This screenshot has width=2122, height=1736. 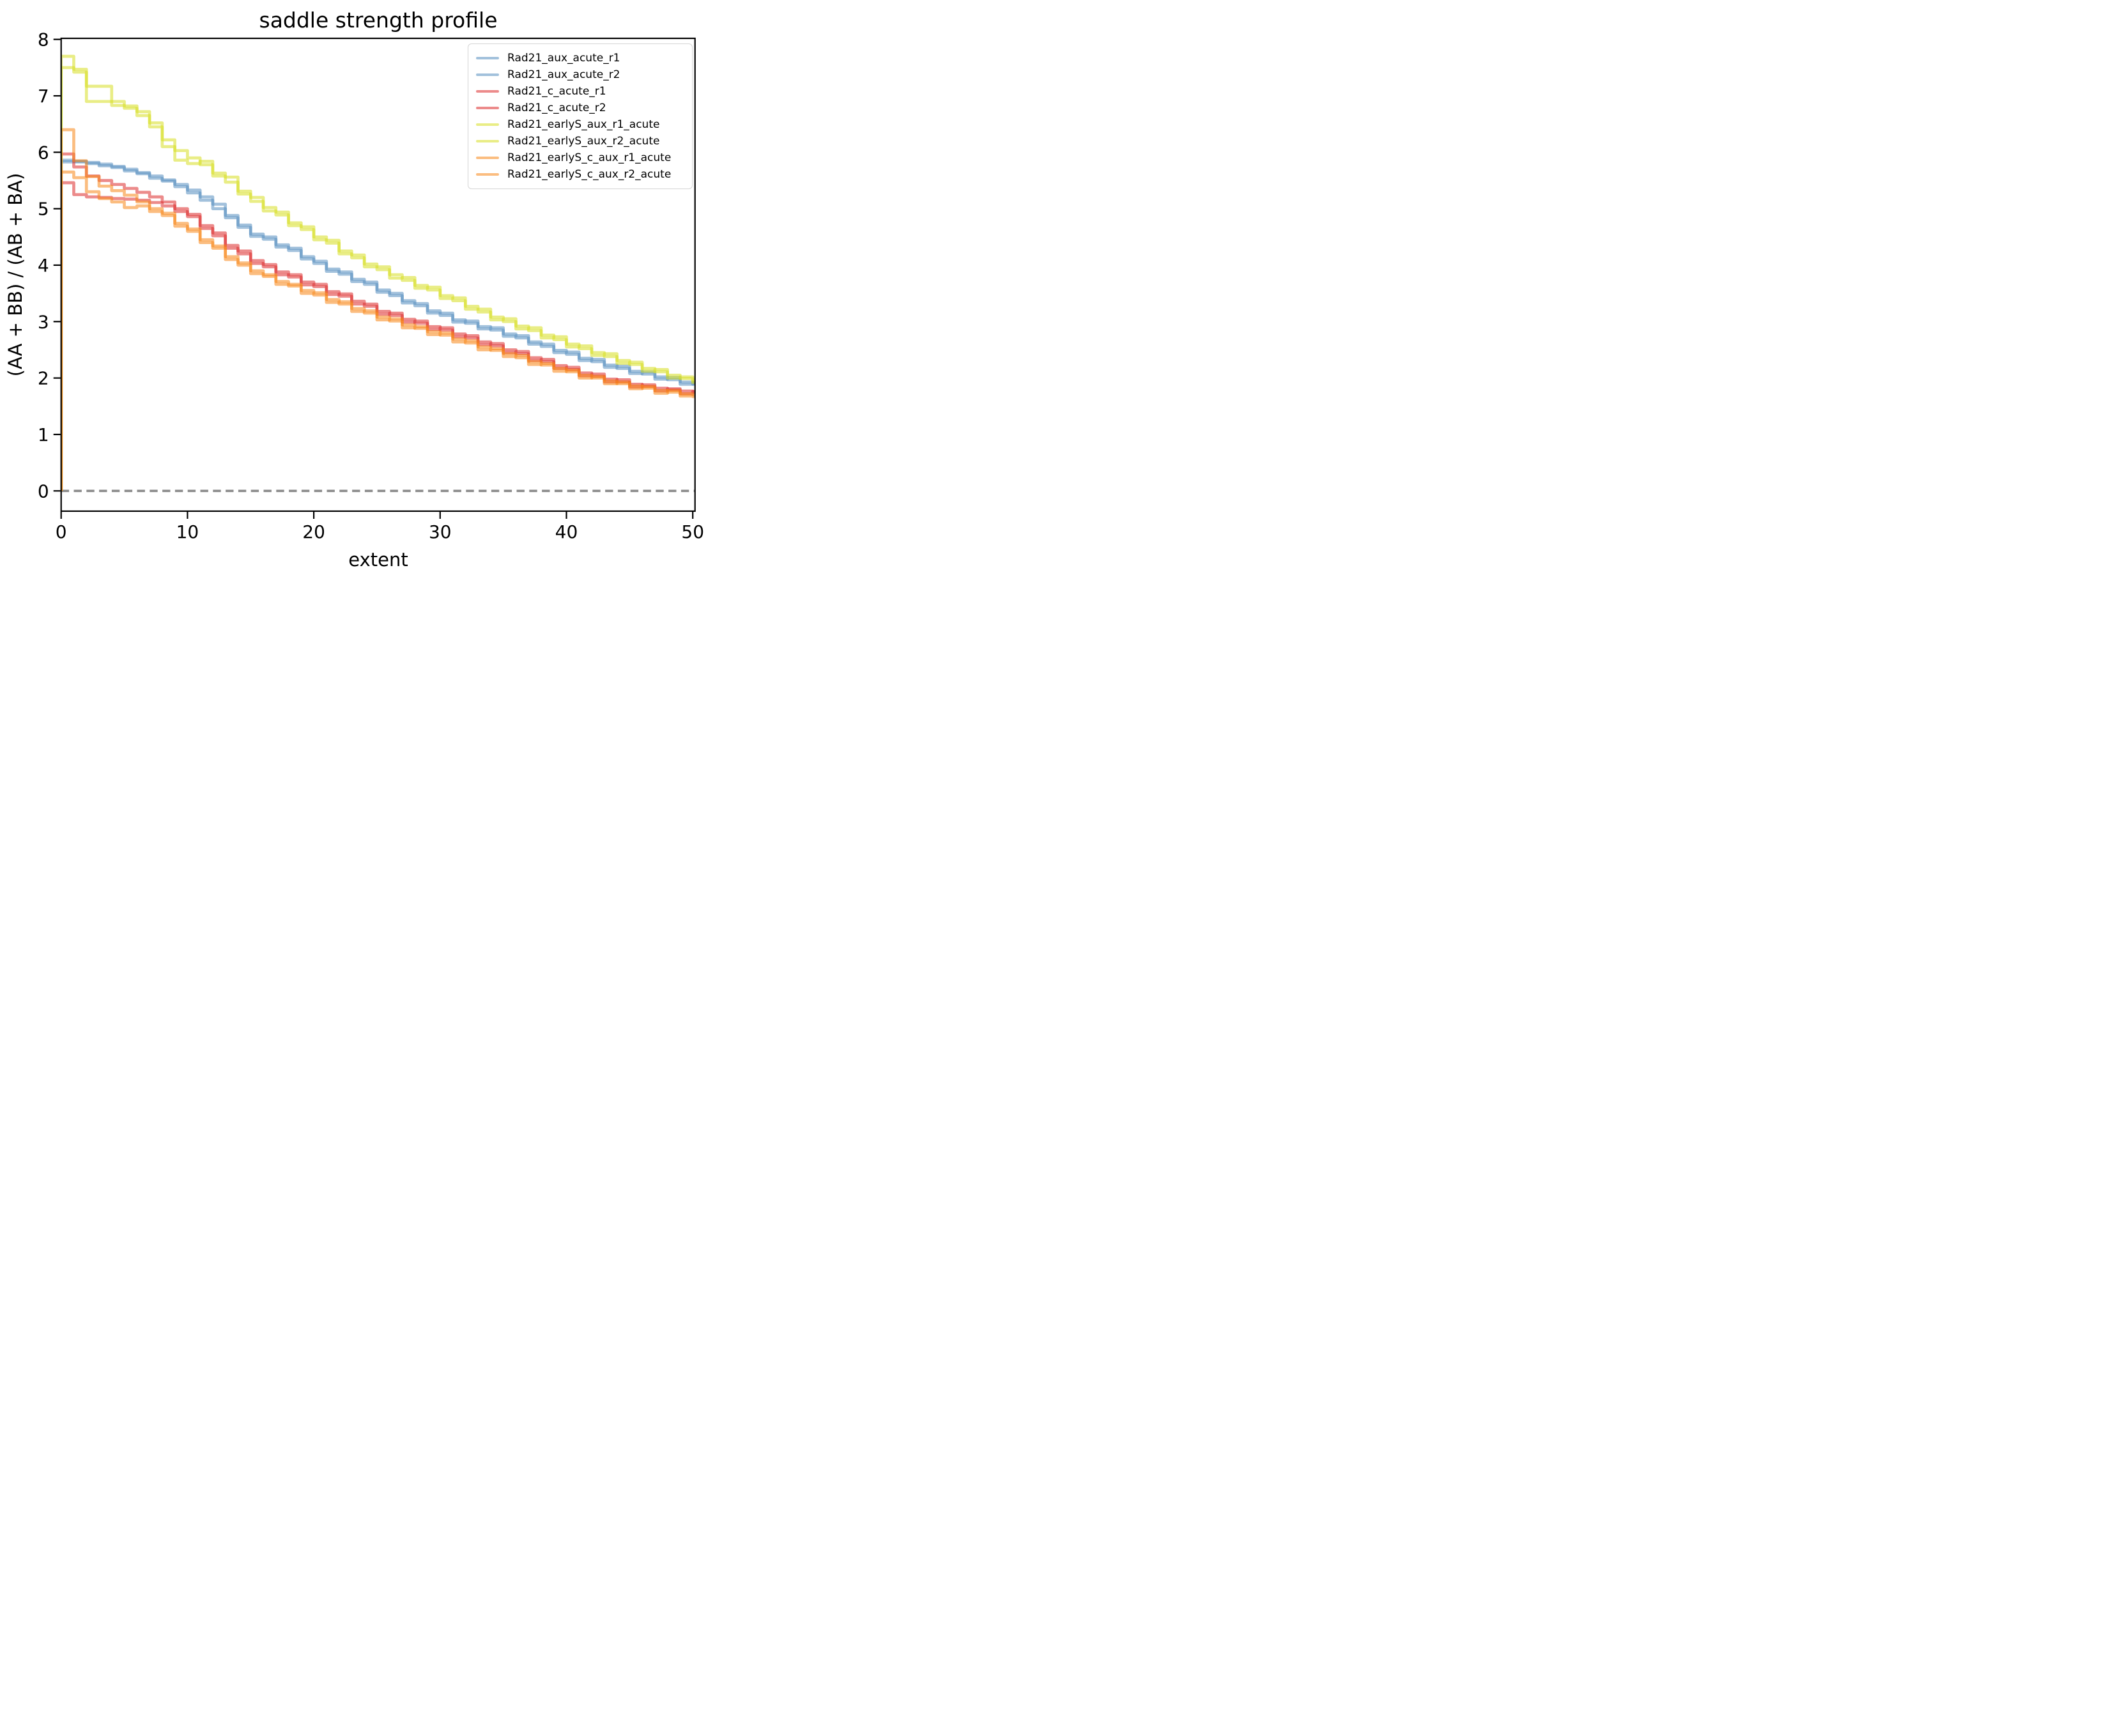 I want to click on x-tick-label: 30, so click(x=440, y=531).